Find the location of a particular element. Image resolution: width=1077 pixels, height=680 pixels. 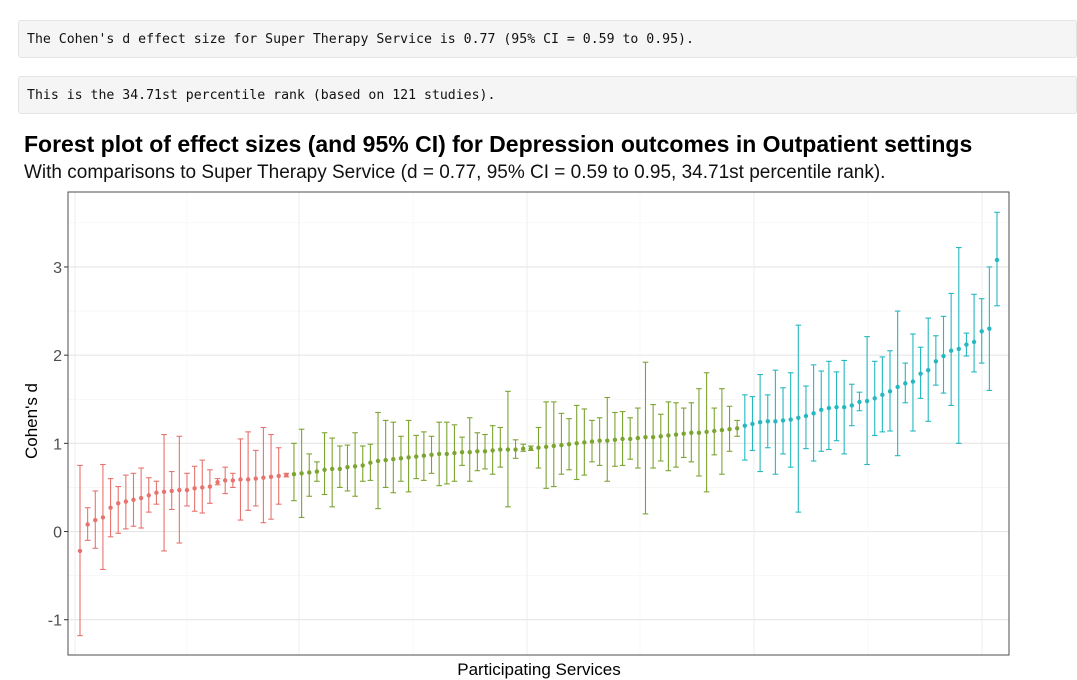

y-tick-label: 1 is located at coordinates (57, 444).